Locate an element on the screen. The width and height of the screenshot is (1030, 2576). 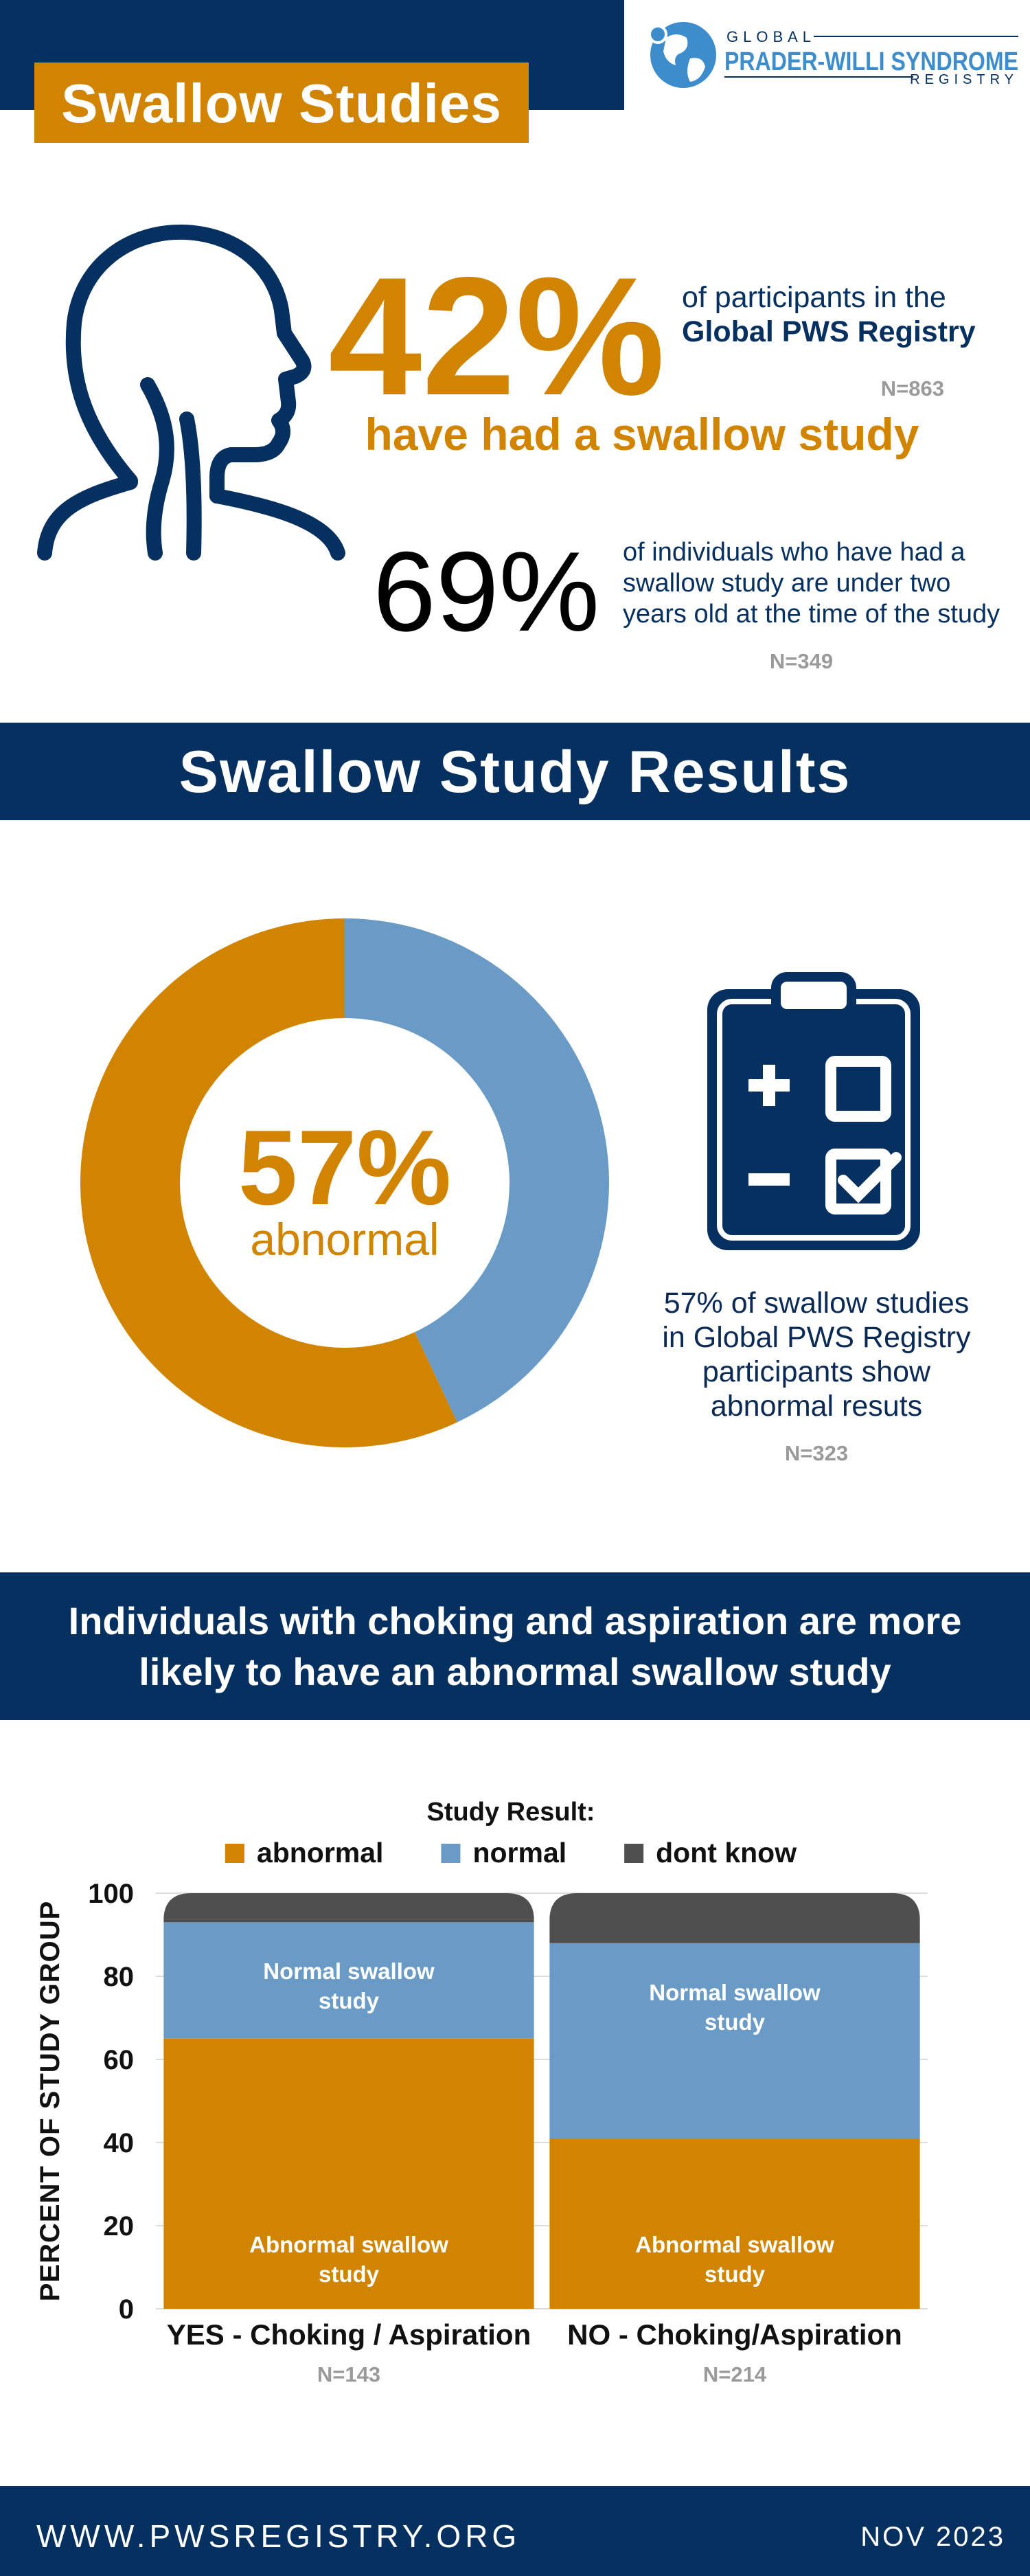
logo: GLOBAL PRADER-WILLI SYNDROME REGISTRY is located at coordinates (833, 55).